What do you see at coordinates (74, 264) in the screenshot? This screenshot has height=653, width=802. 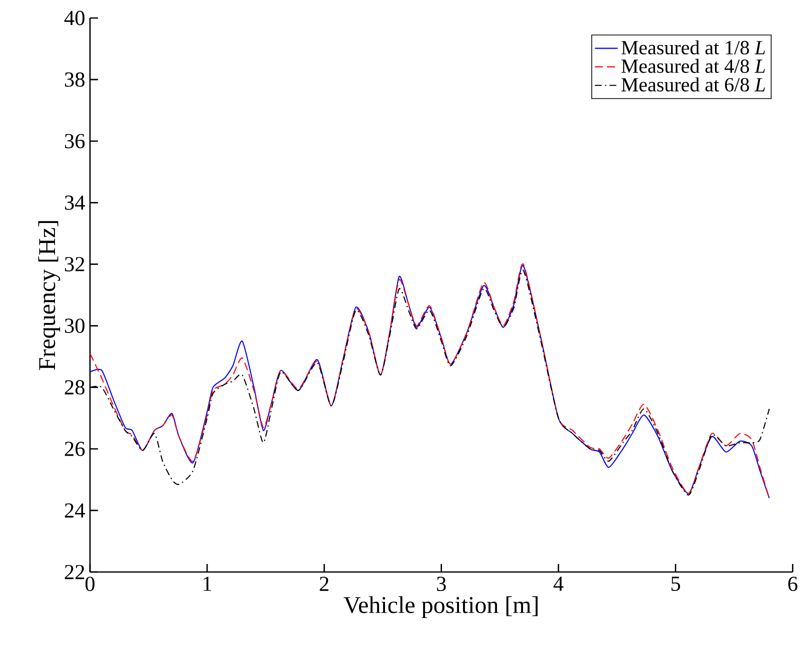 I see `y-tick-label: 32` at bounding box center [74, 264].